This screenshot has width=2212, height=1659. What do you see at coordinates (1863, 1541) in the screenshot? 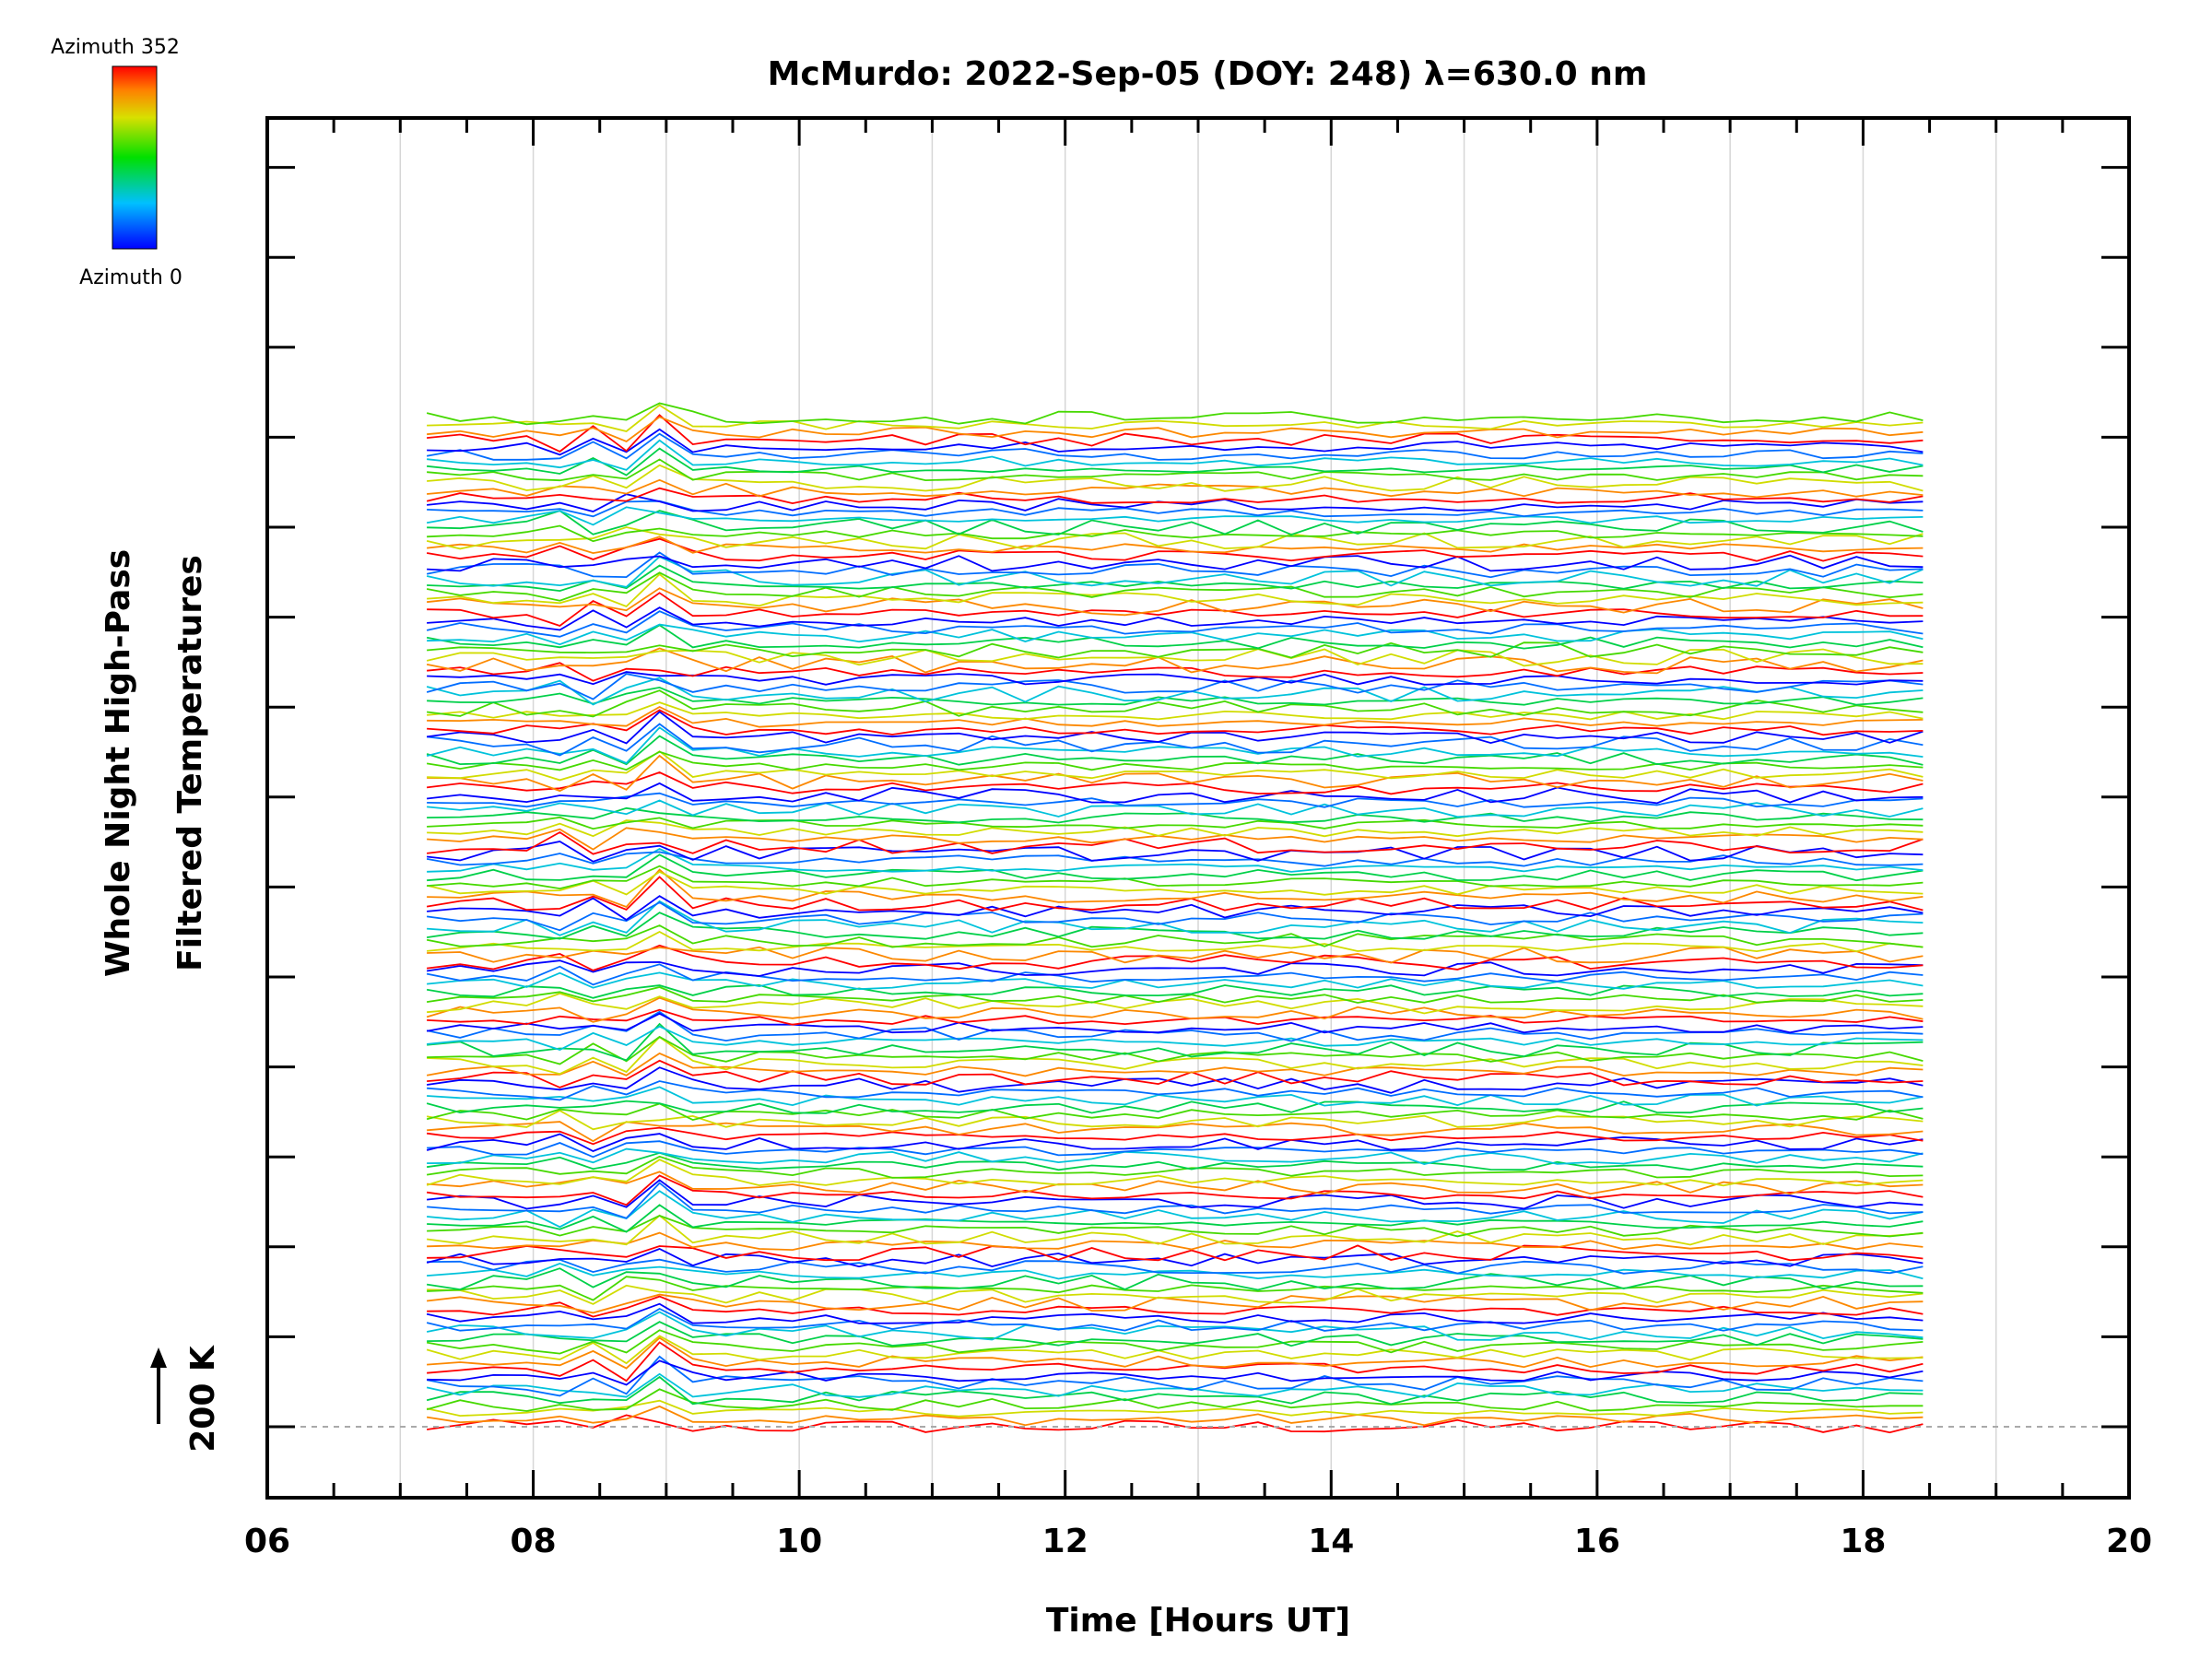
I see `x-tick-label: 18` at bounding box center [1863, 1541].